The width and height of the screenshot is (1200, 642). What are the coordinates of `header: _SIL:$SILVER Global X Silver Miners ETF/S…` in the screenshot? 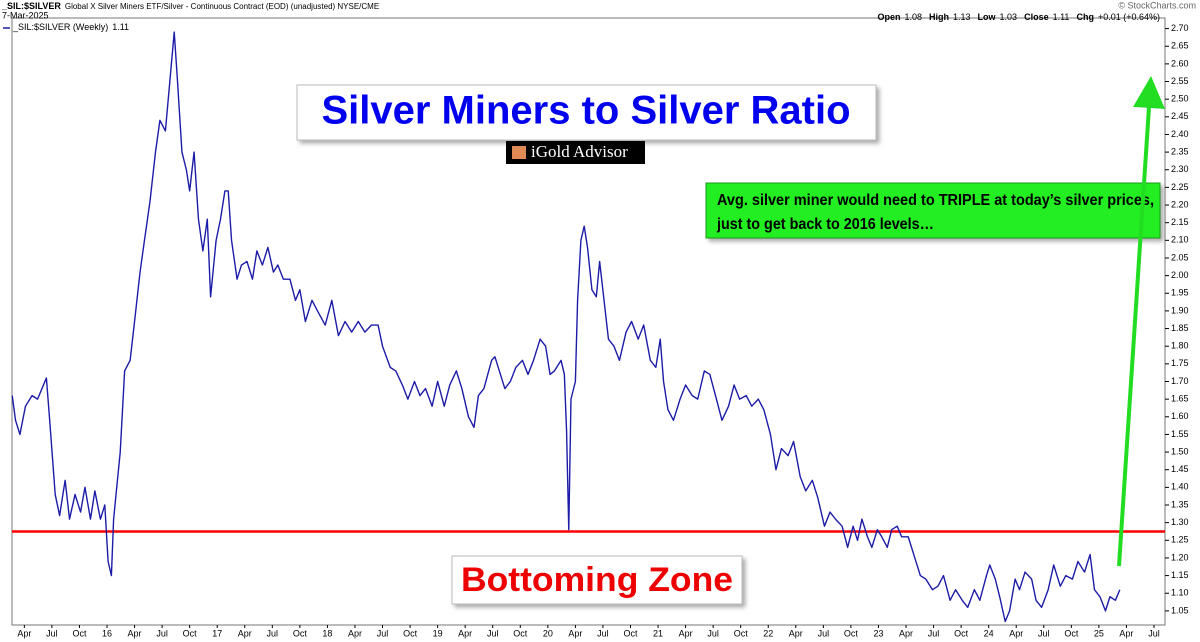 It's located at (190, 6).